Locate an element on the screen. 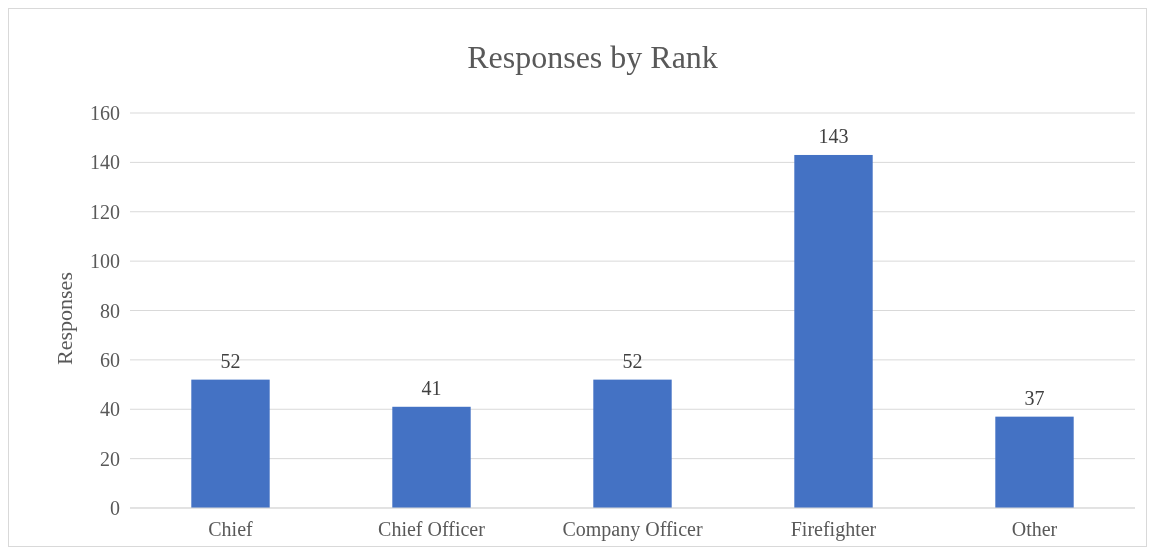 This screenshot has height=555, width=1155. x-tick-label: Company Officer is located at coordinates (632, 529).